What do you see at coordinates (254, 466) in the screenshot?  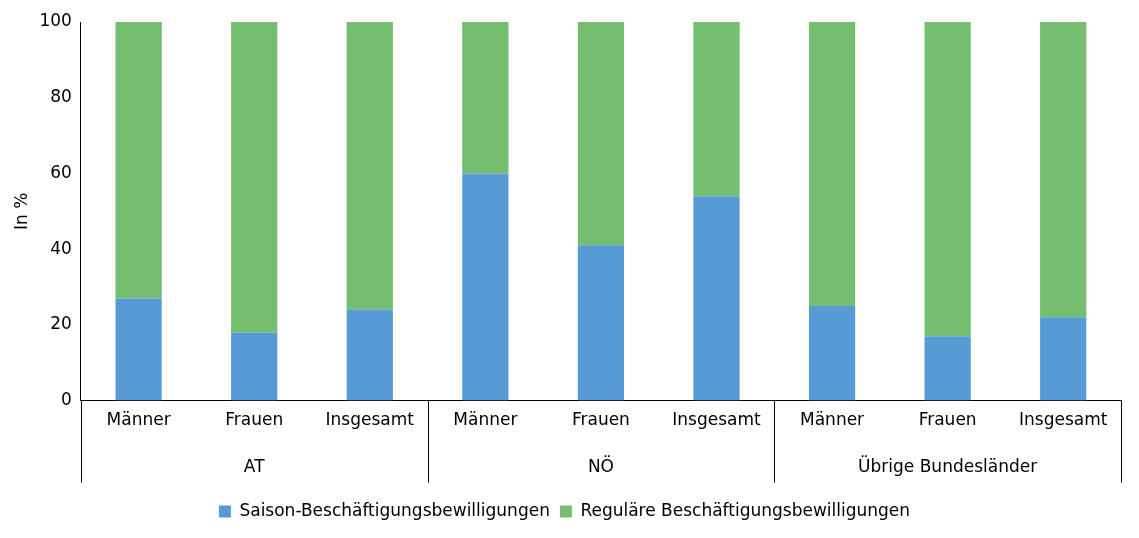 I see `text: AT` at bounding box center [254, 466].